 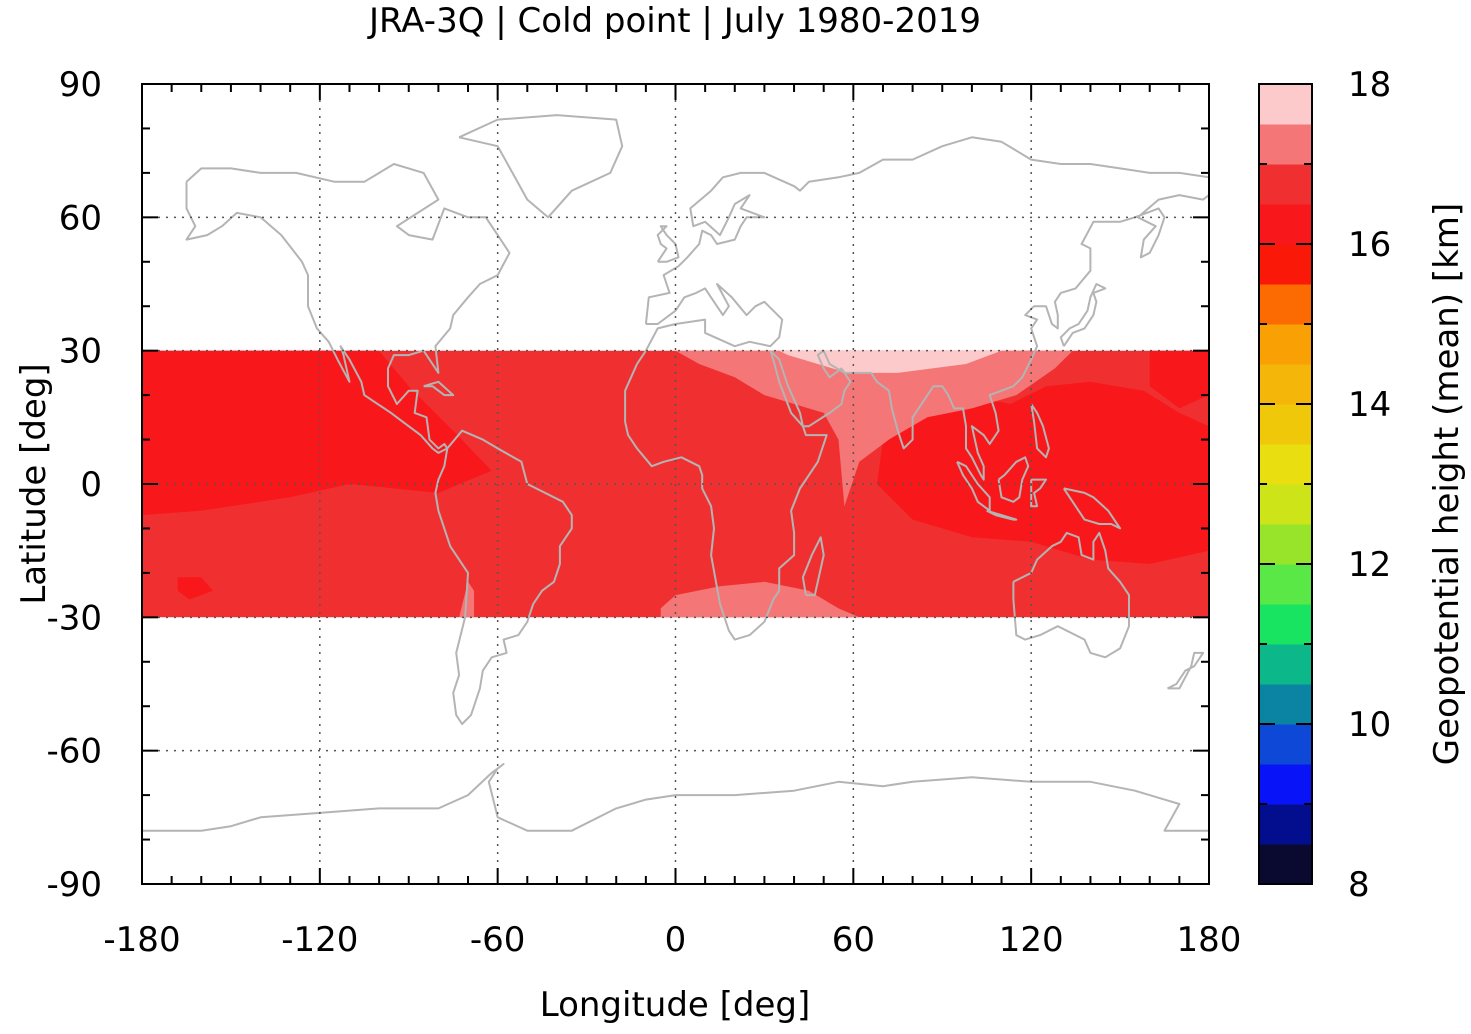 I want to click on colorbar-tick-labels: 8 10 12 14 16 18, so click(x=1369, y=485).